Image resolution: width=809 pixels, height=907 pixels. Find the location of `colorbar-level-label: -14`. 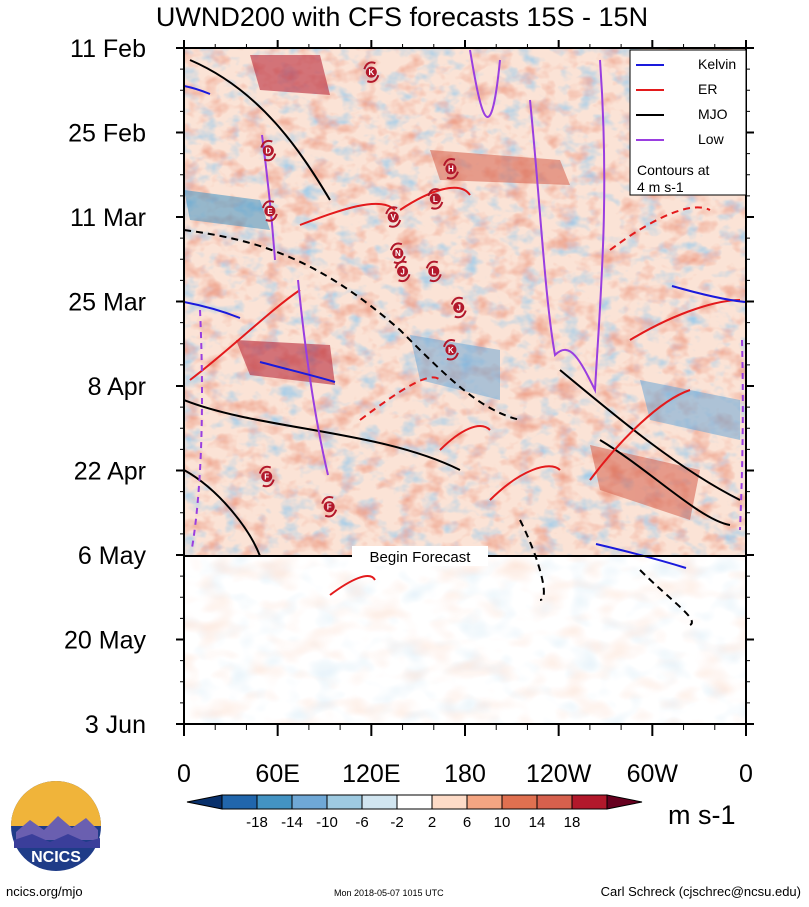

colorbar-level-label: -14 is located at coordinates (292, 822).